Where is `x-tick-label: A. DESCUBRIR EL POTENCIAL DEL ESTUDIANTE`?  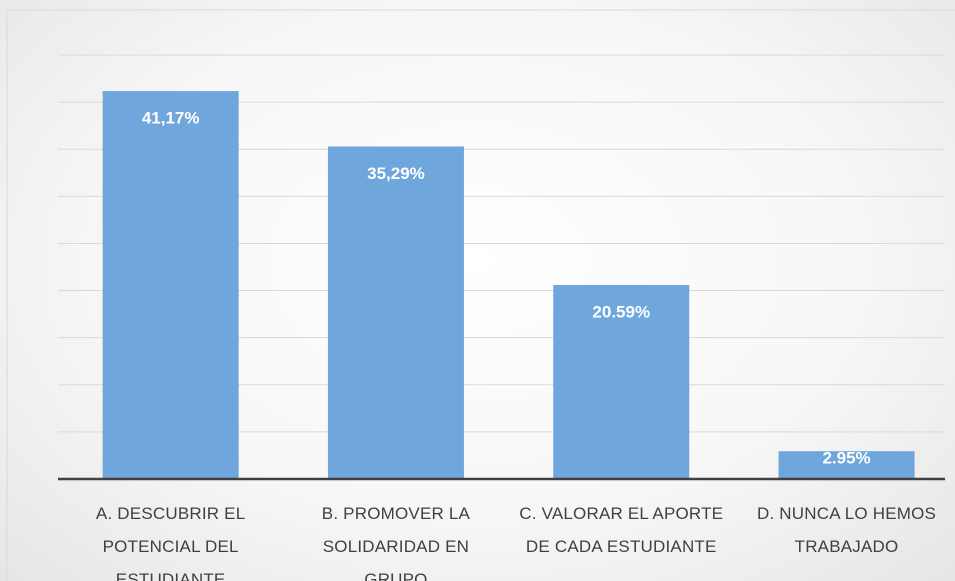 x-tick-label: A. DESCUBRIR EL POTENCIAL DEL ESTUDIANTE is located at coordinates (170, 542).